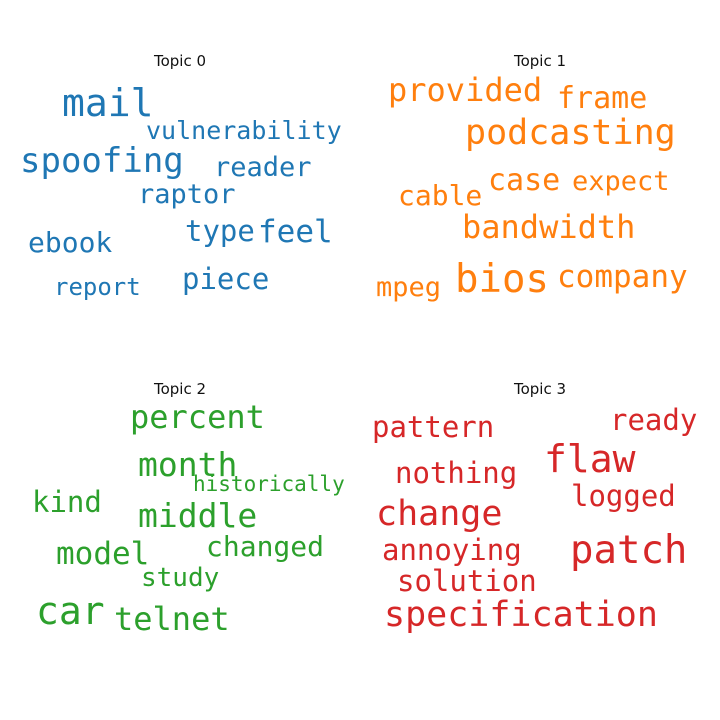  What do you see at coordinates (108, 103) in the screenshot?
I see `word-mail: mail` at bounding box center [108, 103].